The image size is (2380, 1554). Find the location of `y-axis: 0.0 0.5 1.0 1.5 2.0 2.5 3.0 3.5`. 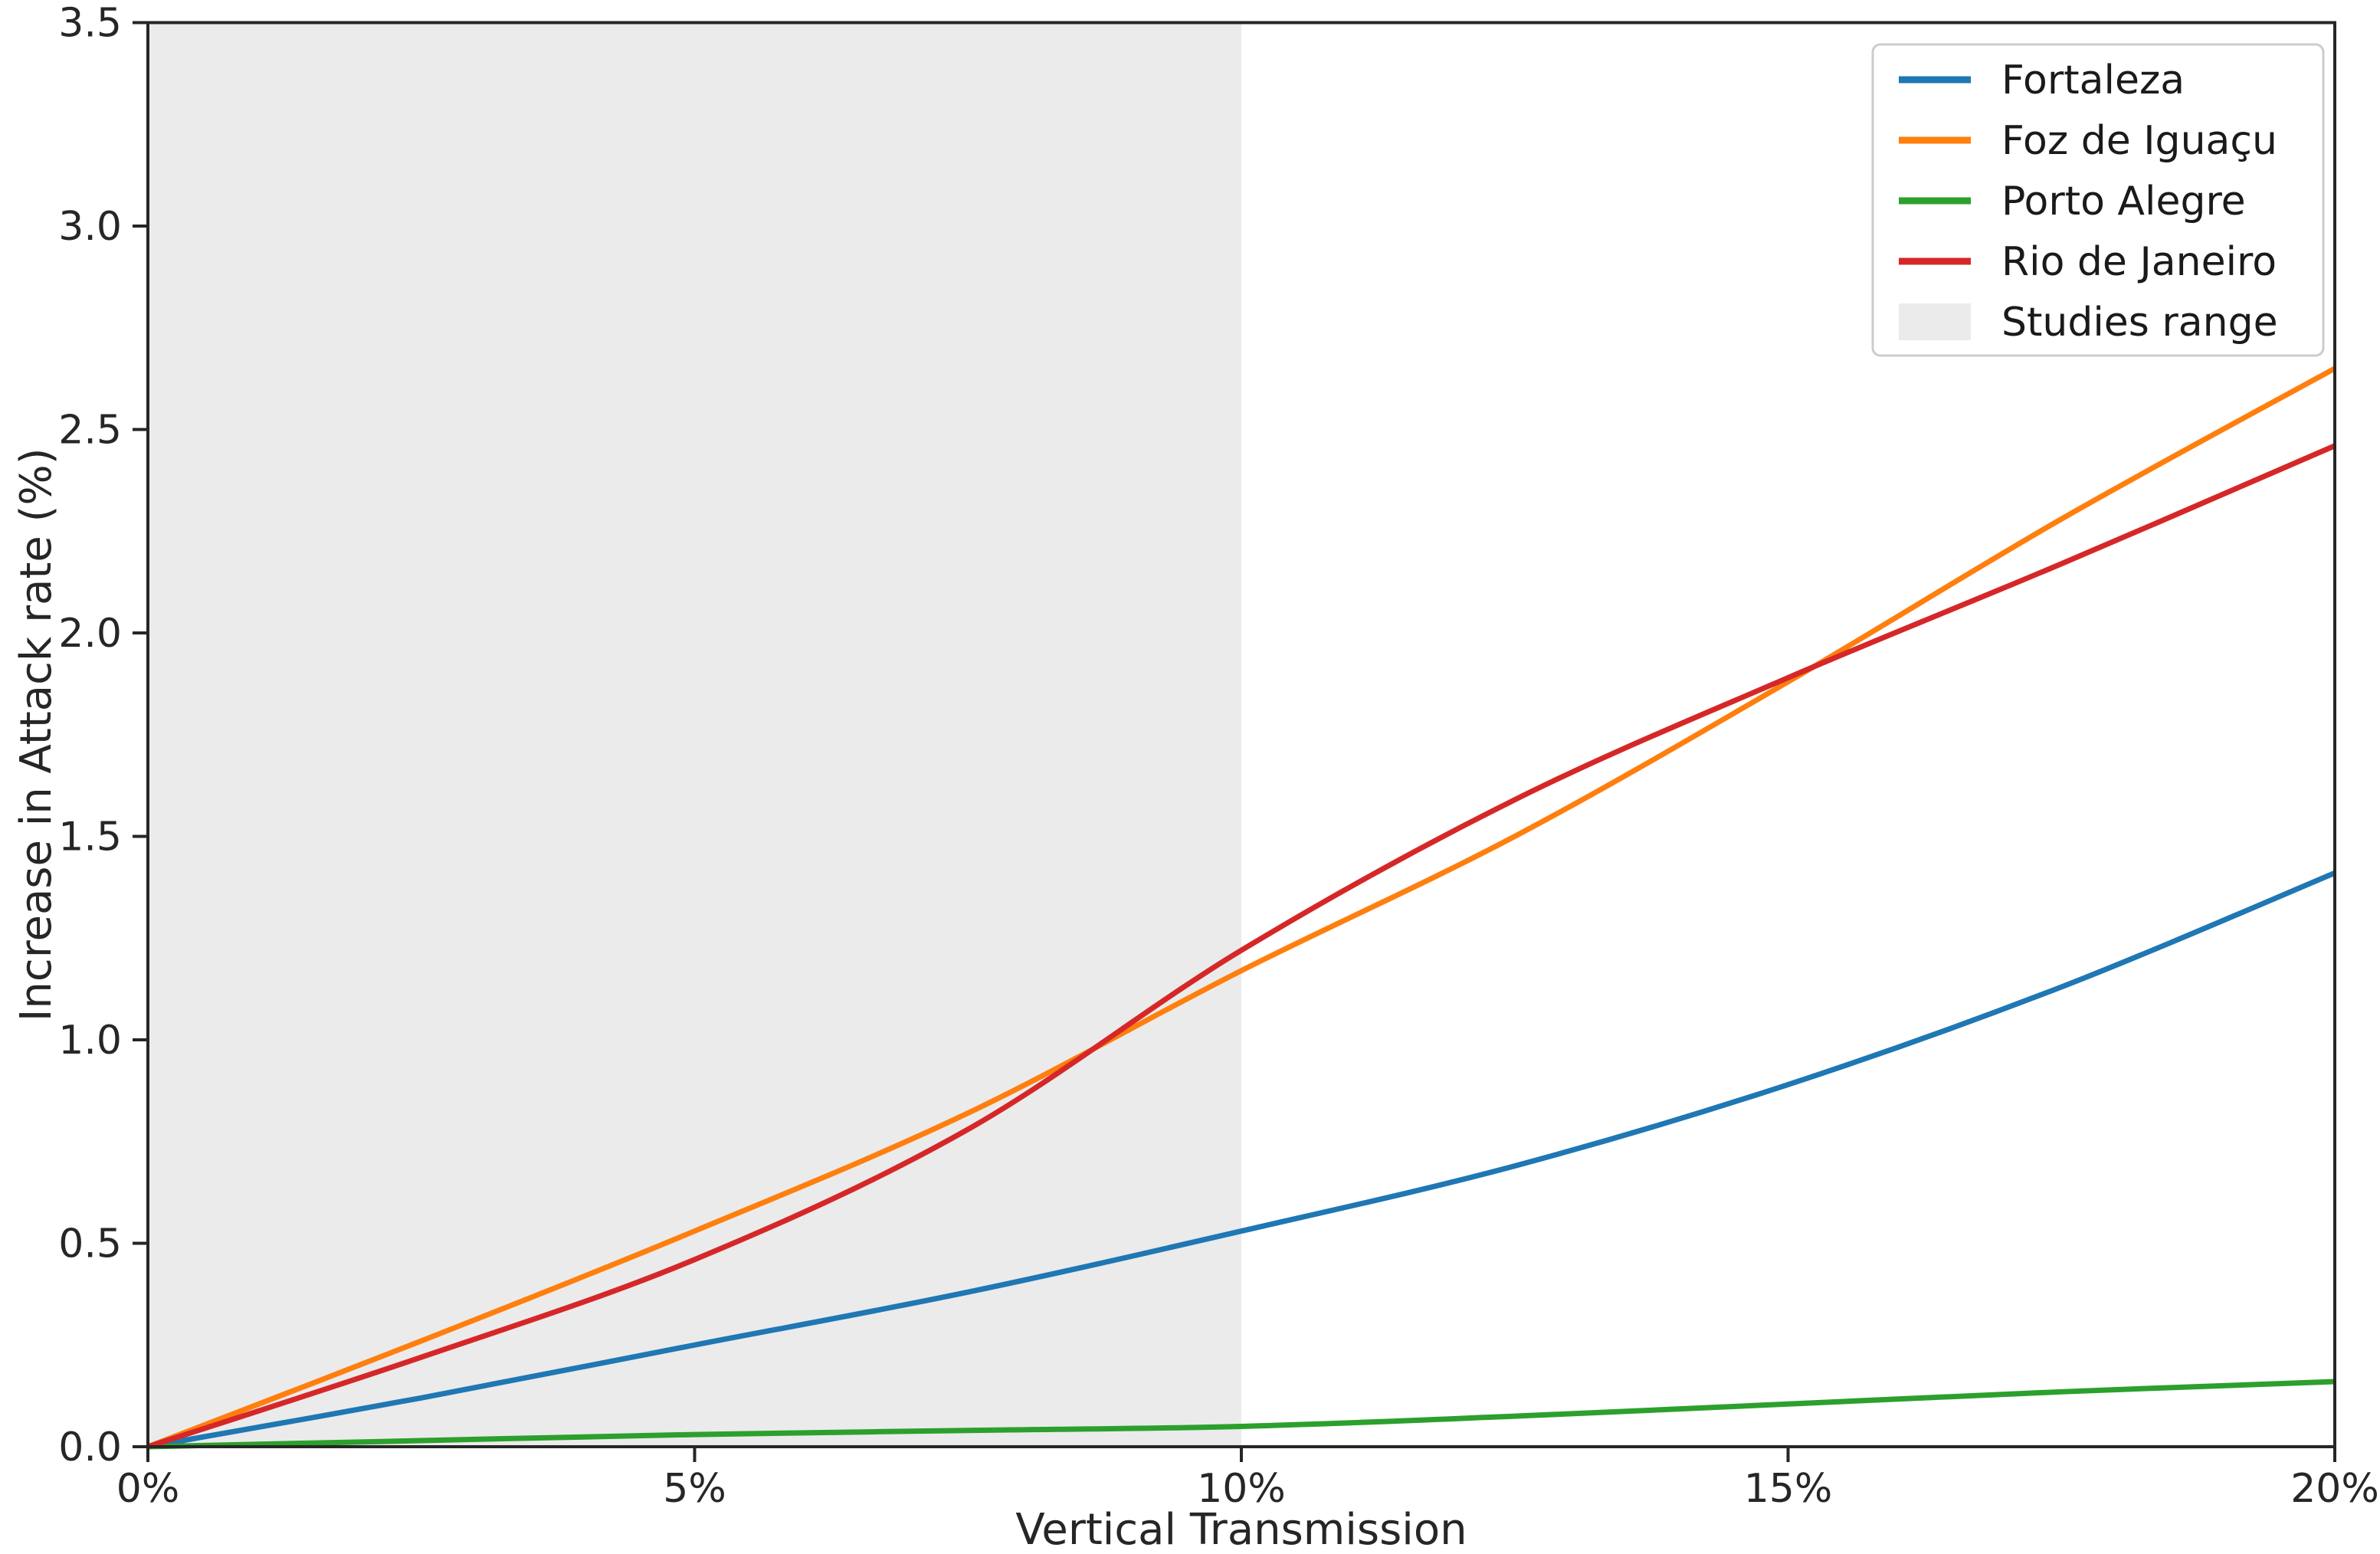

y-axis: 0.0 0.5 1.0 1.5 2.0 2.5 3.0 3.5 is located at coordinates (103, 735).